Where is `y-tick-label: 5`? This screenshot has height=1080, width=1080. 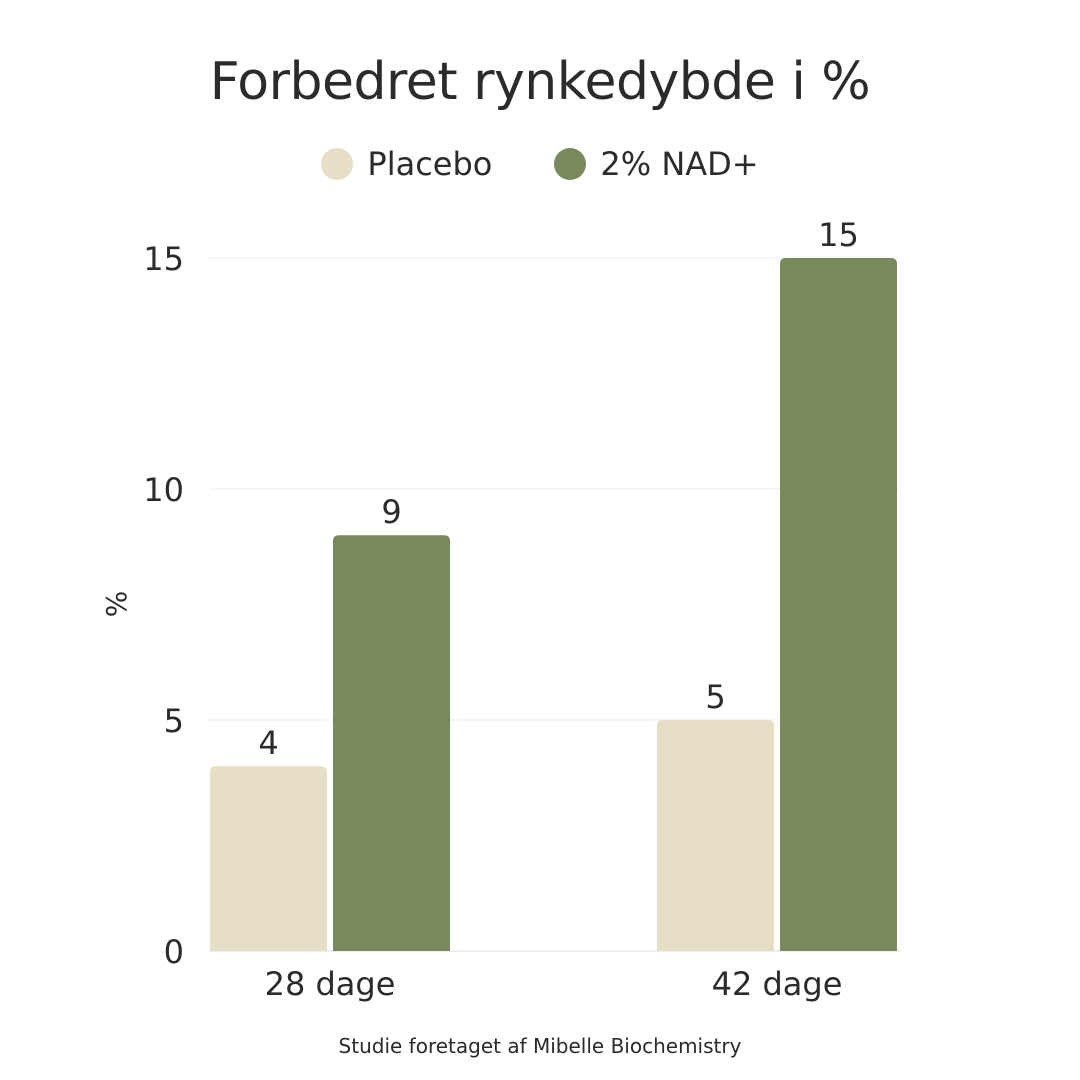
y-tick-label: 5 is located at coordinates (174, 721).